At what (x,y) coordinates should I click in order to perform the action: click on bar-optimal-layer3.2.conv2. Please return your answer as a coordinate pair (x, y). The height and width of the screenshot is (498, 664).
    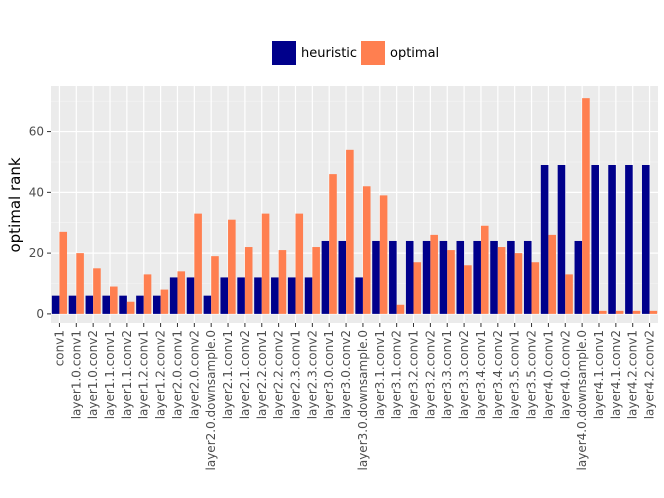
    Looking at the image, I should click on (434, 274).